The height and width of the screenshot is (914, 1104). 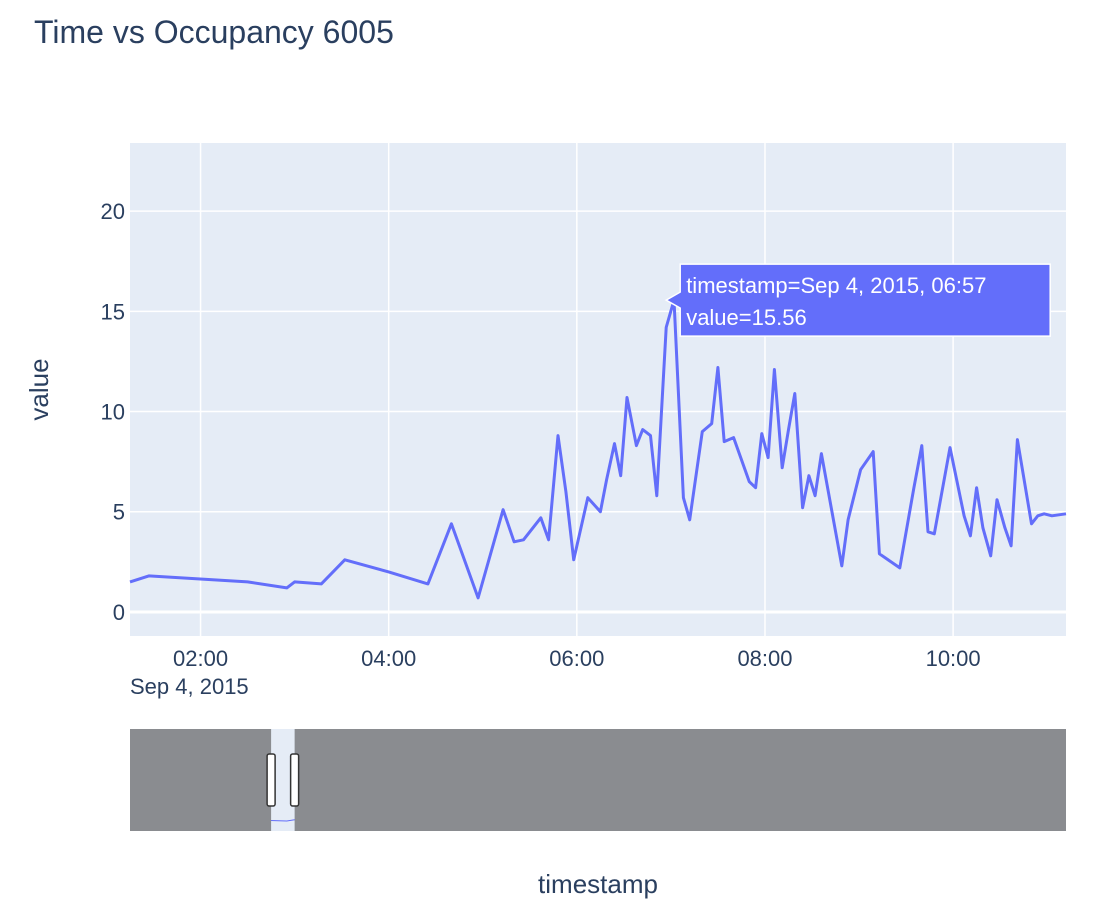 I want to click on range-slider-mask-right, so click(x=680, y=780).